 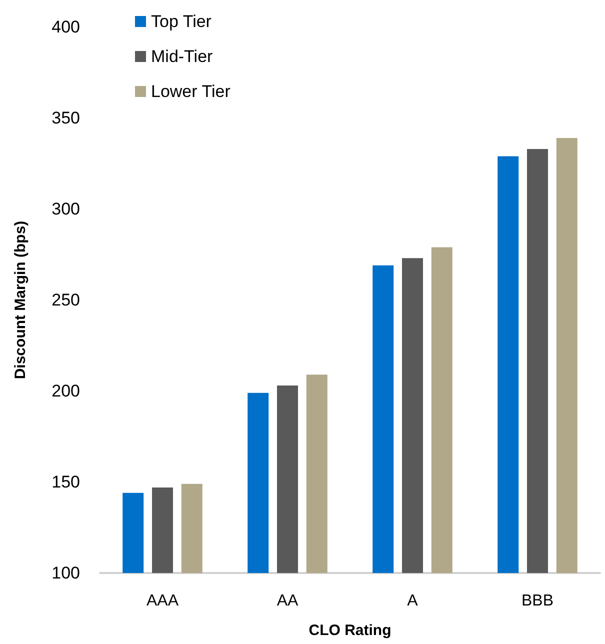 What do you see at coordinates (182, 56) in the screenshot?
I see `legend-label: Mid-Tier` at bounding box center [182, 56].